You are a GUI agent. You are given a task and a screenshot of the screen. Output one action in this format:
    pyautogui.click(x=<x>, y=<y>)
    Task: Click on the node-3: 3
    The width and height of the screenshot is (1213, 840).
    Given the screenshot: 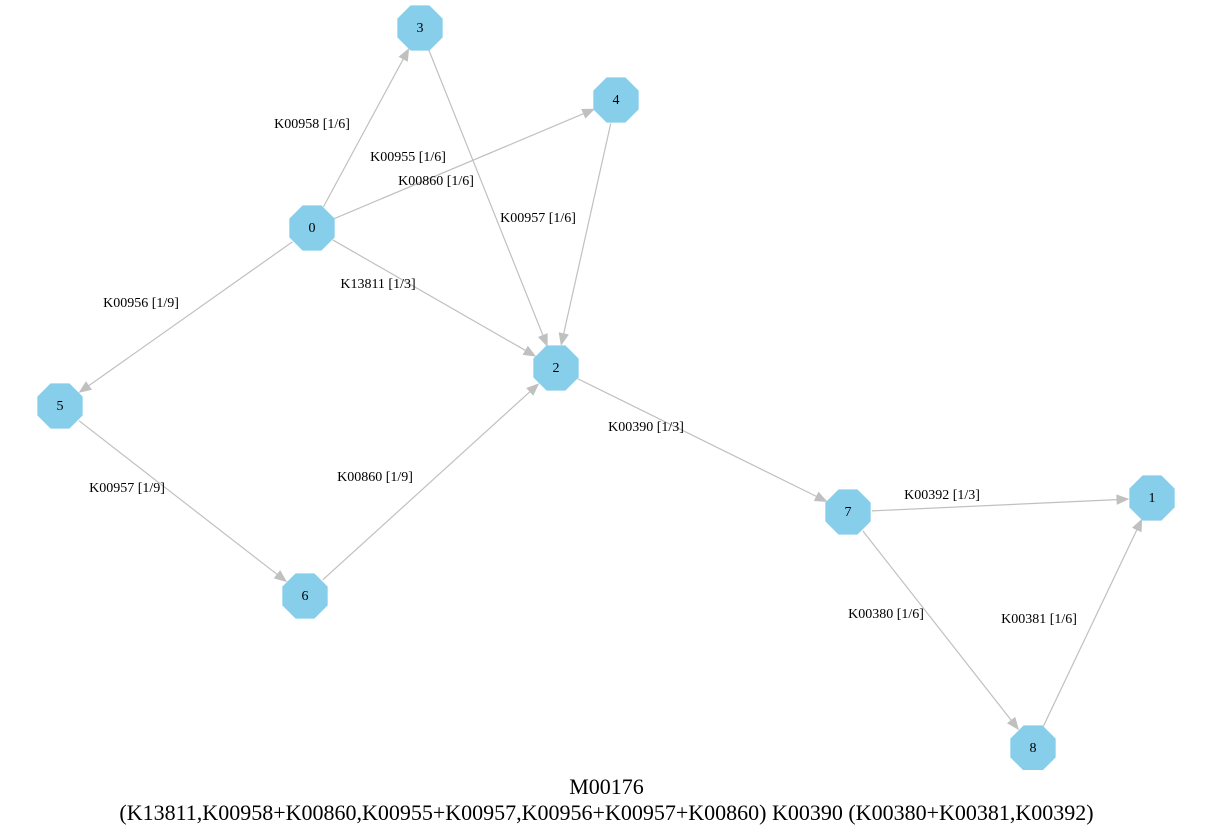 What is the action you would take?
    pyautogui.click(x=420, y=28)
    